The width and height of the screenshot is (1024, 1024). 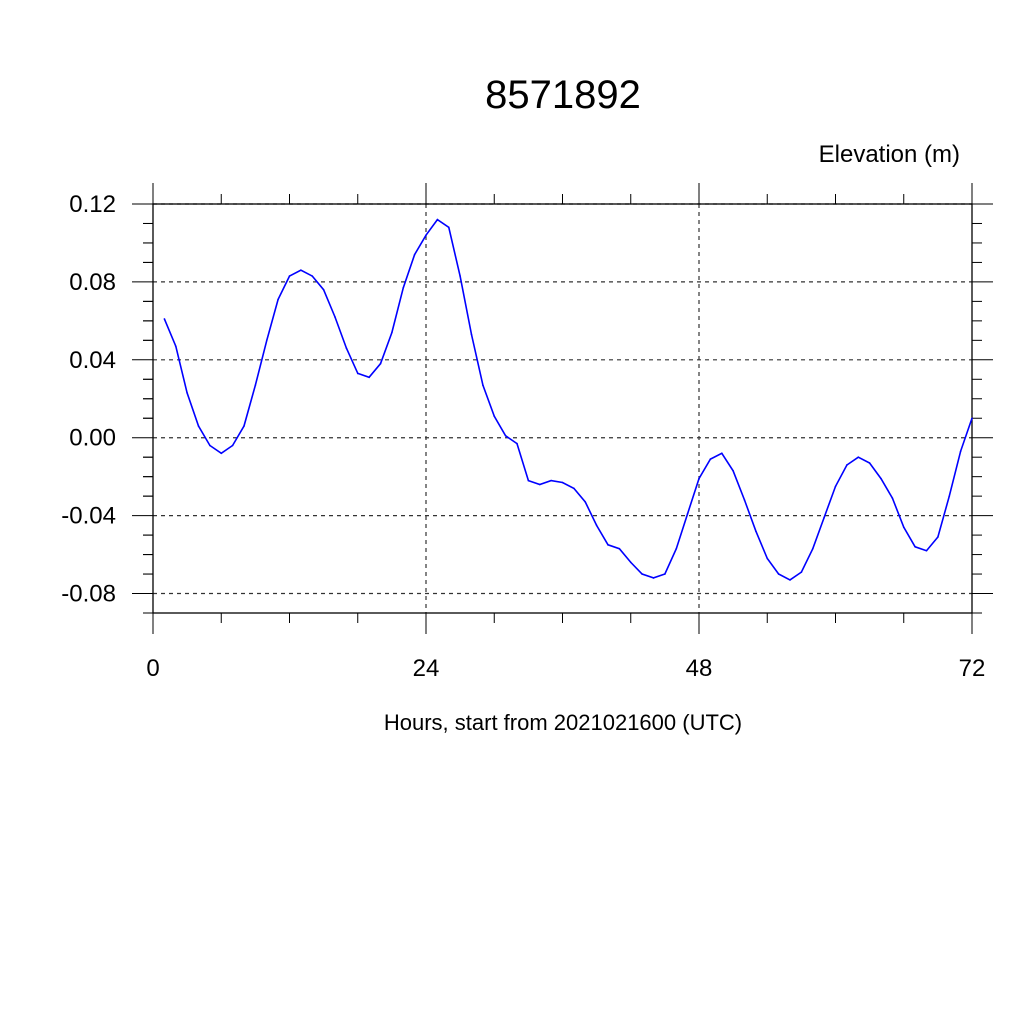 I want to click on x-tick-label: 72, so click(x=972, y=668).